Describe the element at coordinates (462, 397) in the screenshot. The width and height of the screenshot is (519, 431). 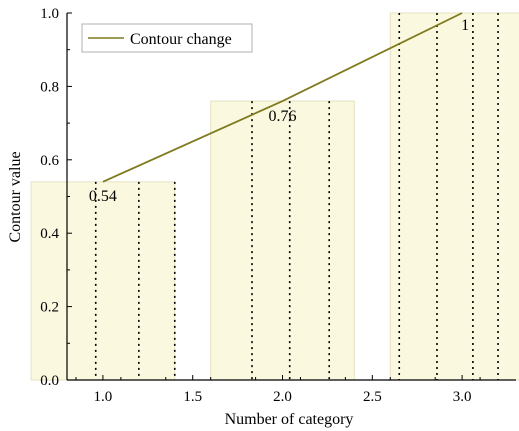
I see `x-tick-label: 3.0` at that location.